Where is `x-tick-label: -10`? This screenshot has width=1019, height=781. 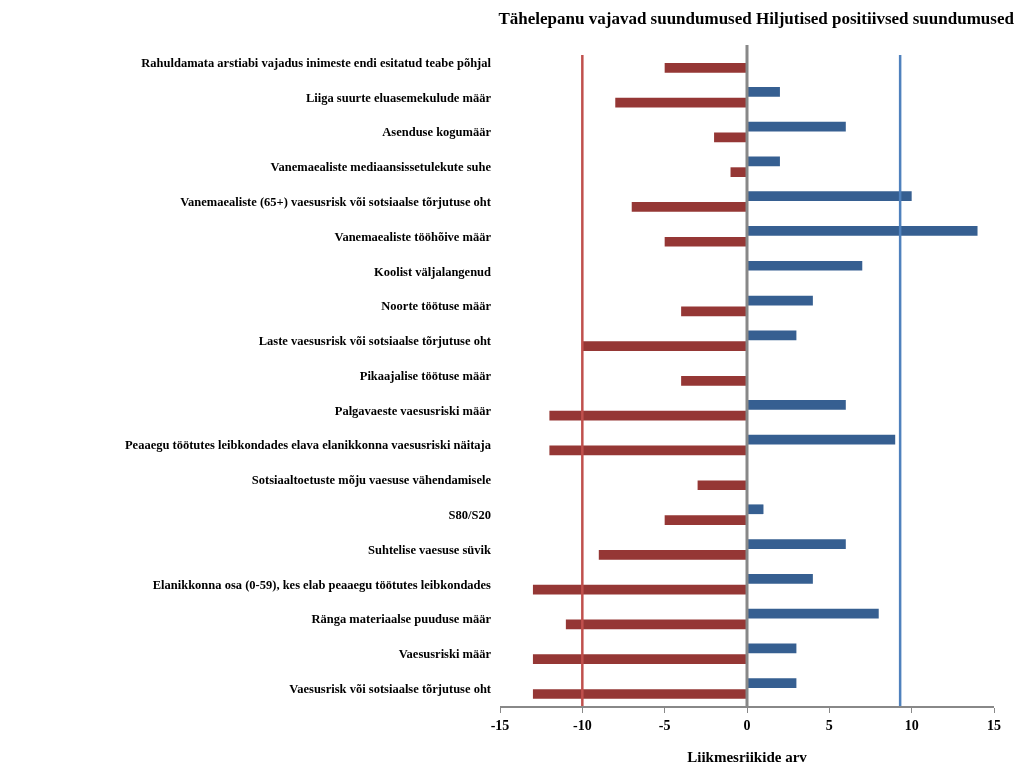 x-tick-label: -10 is located at coordinates (582, 725).